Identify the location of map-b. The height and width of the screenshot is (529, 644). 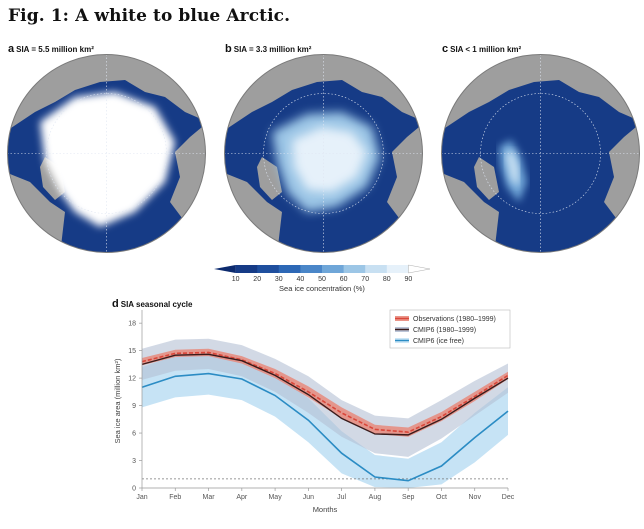
(323, 153).